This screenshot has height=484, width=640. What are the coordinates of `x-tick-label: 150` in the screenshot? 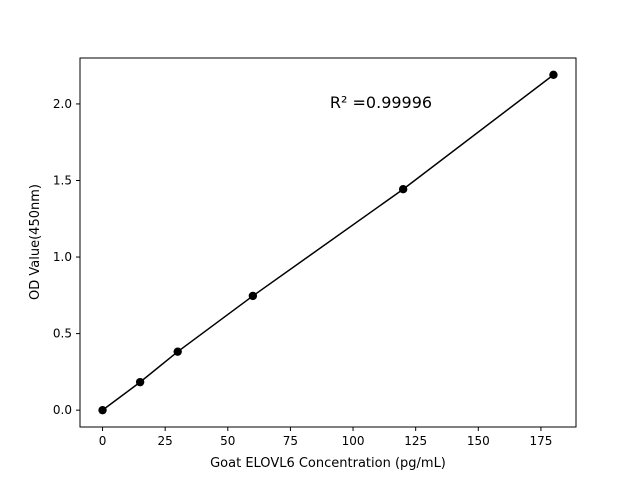 It's located at (478, 441).